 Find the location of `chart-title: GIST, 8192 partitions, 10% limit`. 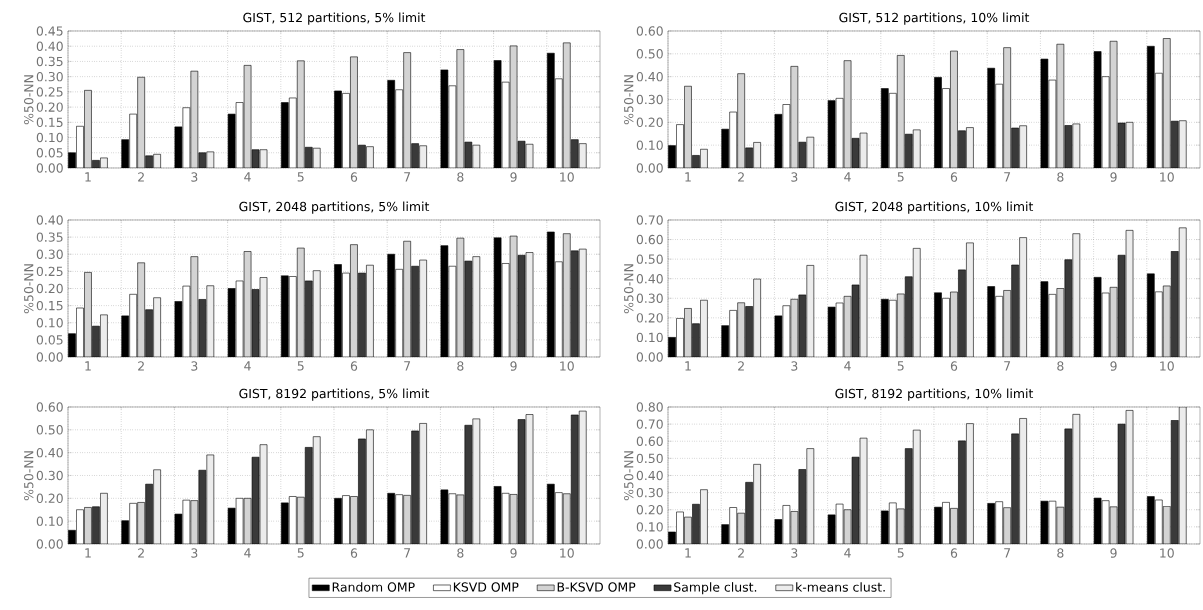

chart-title: GIST, 8192 partitions, 10% limit is located at coordinates (934, 394).